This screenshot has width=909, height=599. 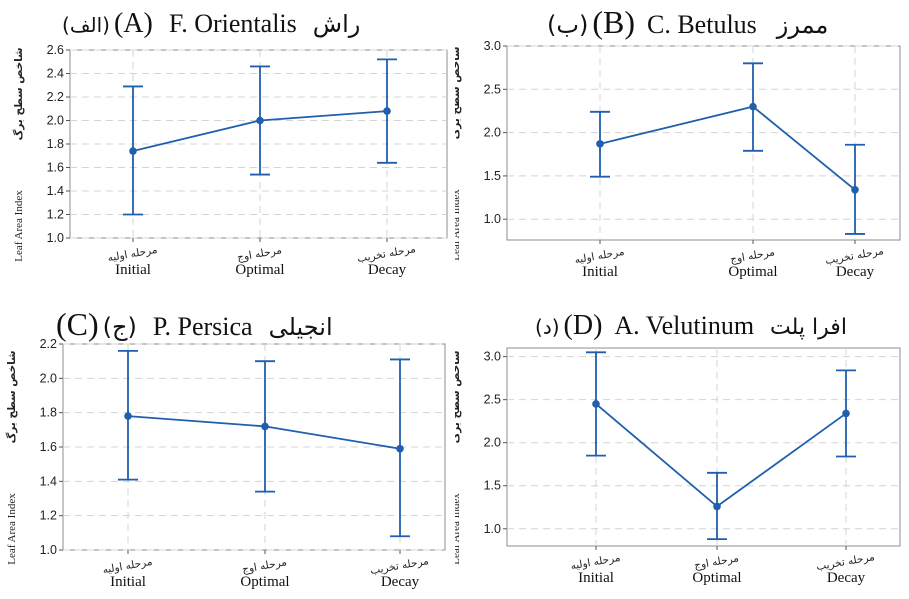 I want to click on panel-a-code-fa: (الف), so click(x=86, y=25).